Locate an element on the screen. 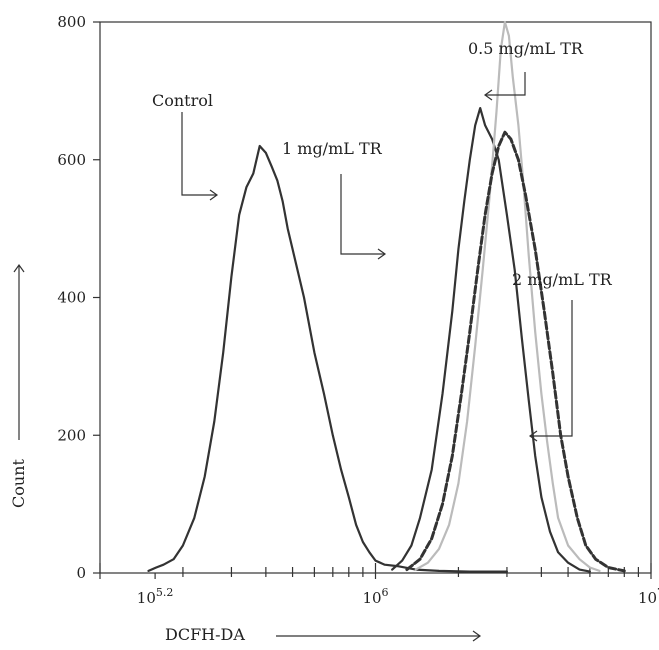  annotation-control: Control is located at coordinates (182, 100).